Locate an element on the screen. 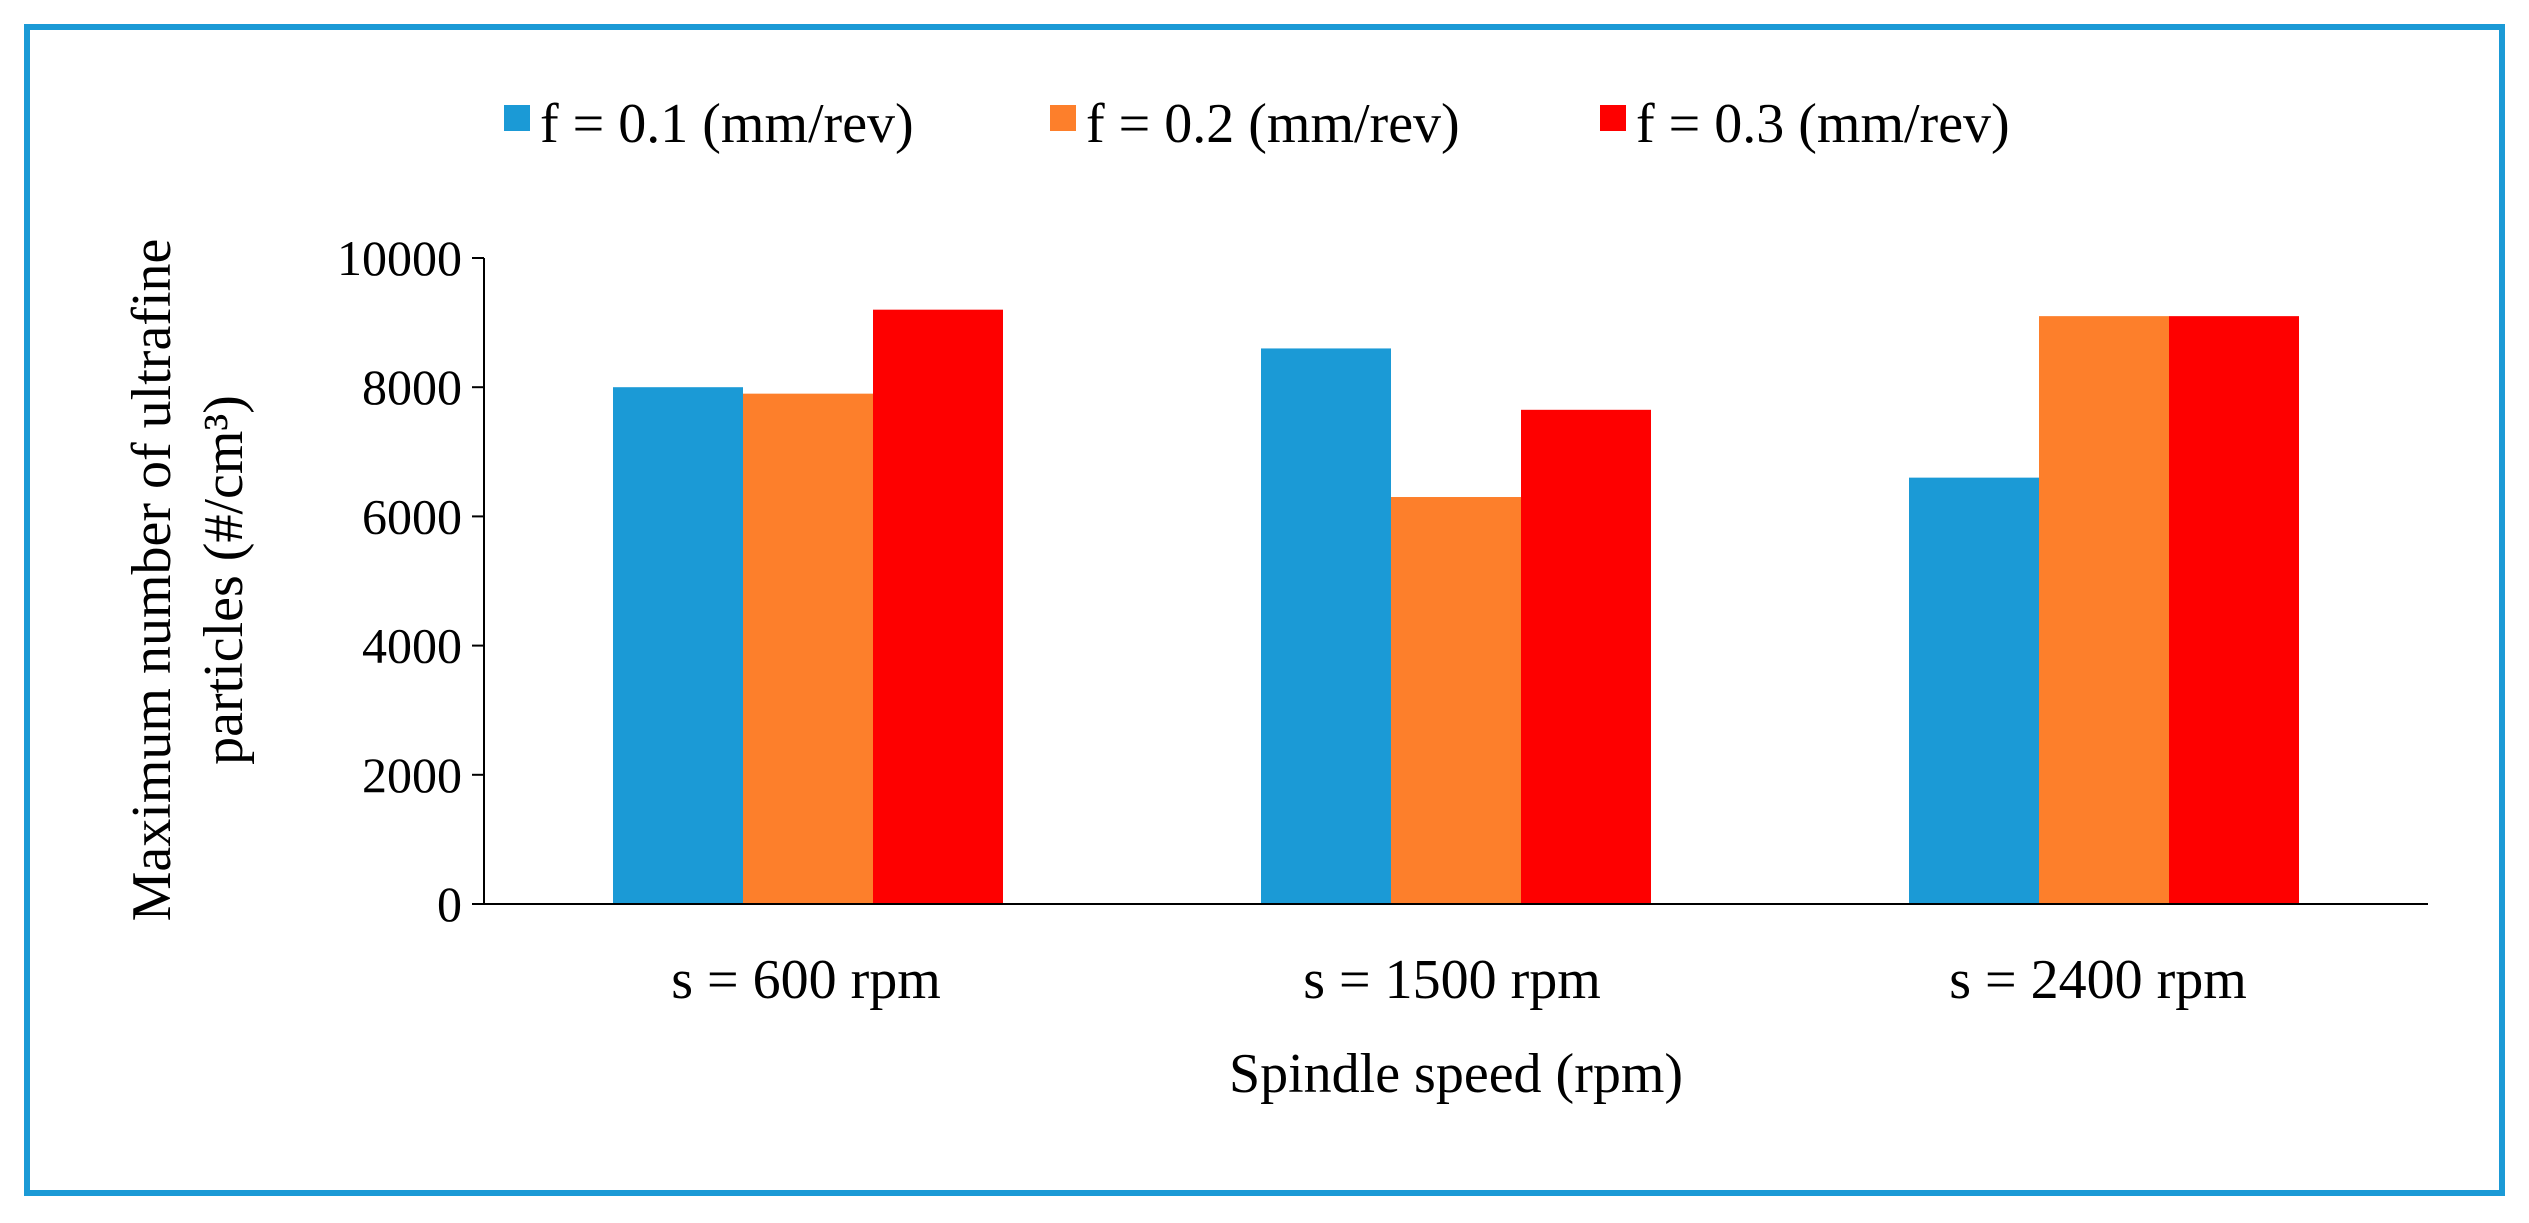 The image size is (2529, 1223). x-category-label: s = 600 rpm is located at coordinates (806, 980).